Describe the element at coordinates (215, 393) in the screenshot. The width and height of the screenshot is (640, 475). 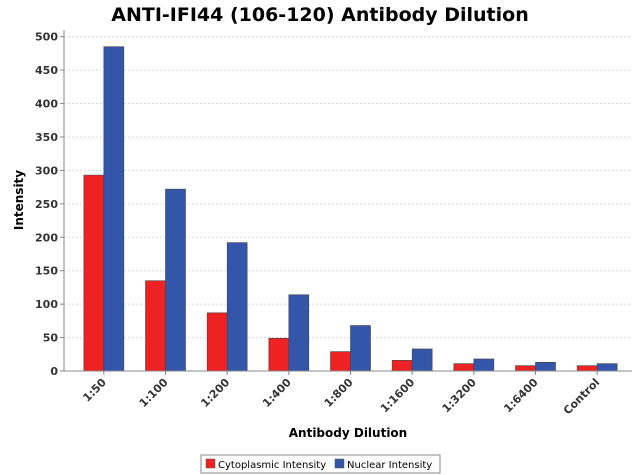
I see `x-tick-label: 1:200` at that location.